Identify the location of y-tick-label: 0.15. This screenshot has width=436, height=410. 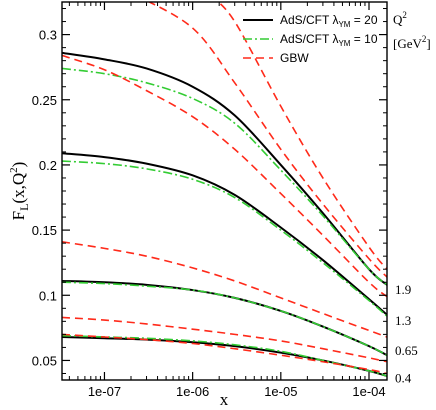
(44, 230).